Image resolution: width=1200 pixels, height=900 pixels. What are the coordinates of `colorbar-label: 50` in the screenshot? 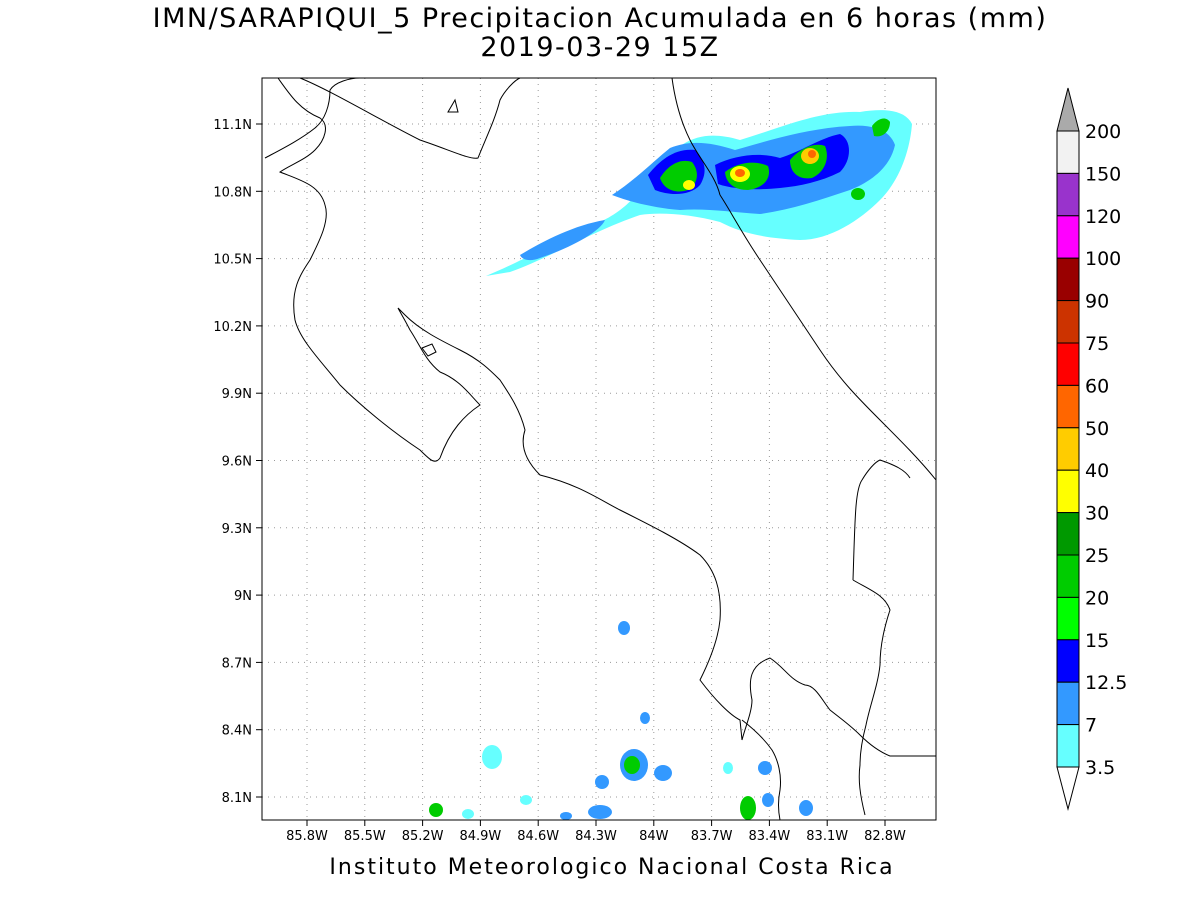 It's located at (1097, 429).